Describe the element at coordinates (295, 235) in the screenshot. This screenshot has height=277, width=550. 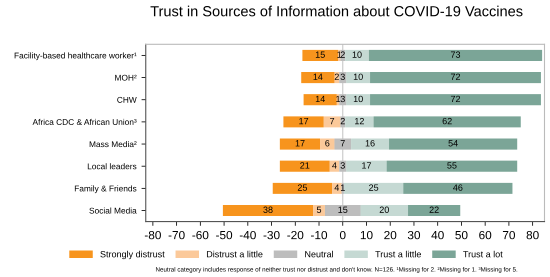
I see `x-tick-label: -20` at that location.